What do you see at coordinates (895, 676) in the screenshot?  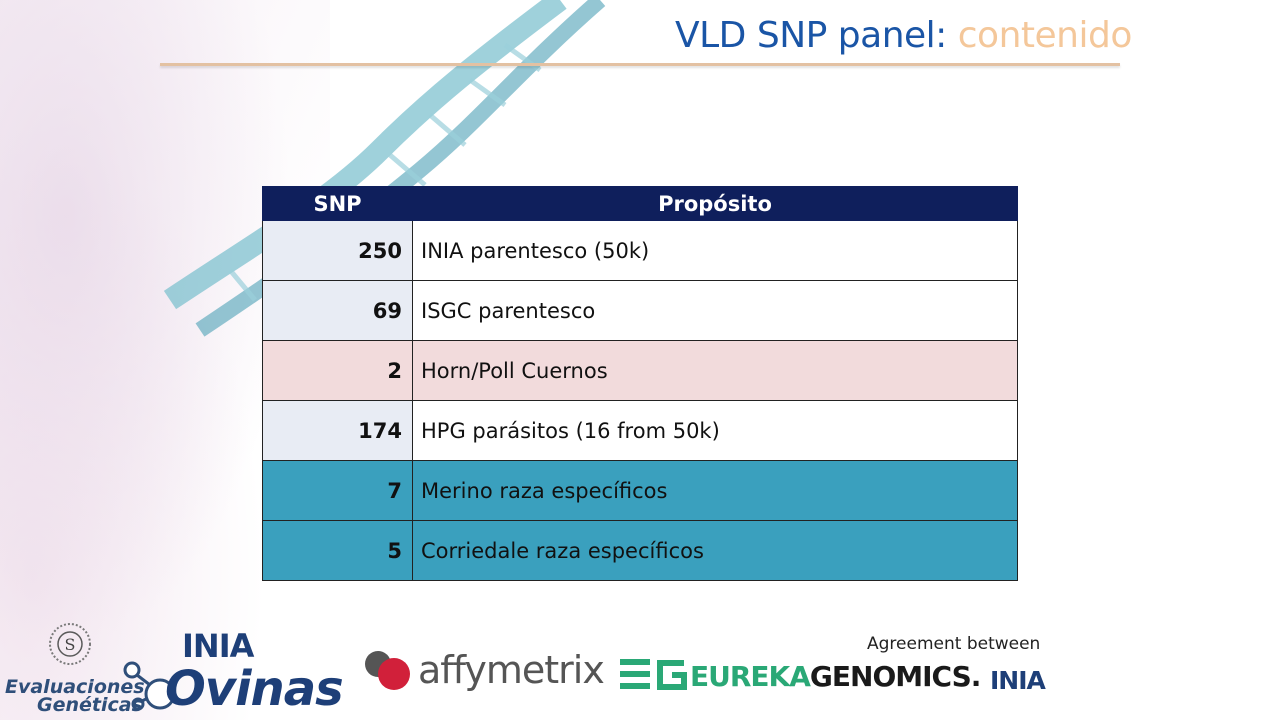 I see `eureka-part2: GENOMICS.` at bounding box center [895, 676].